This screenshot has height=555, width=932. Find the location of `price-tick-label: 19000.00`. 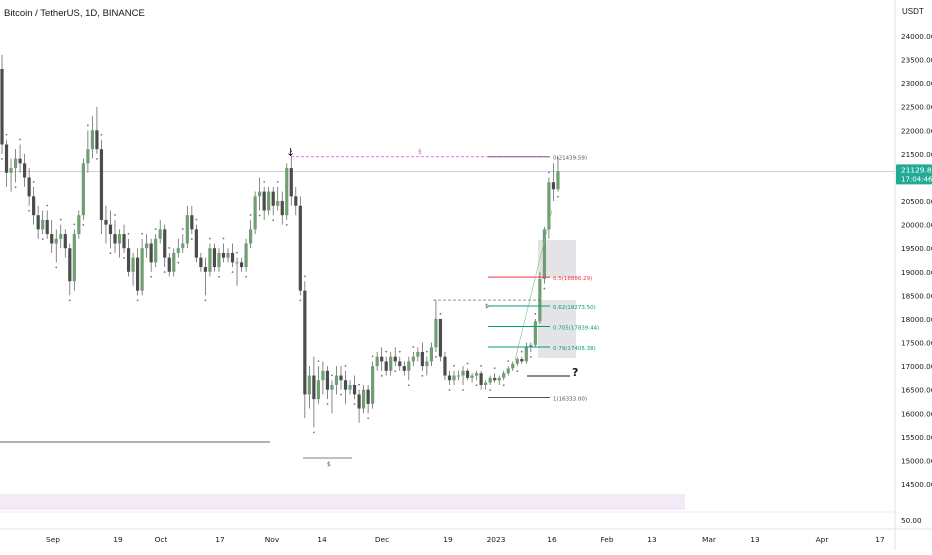

price-tick-label: 19000.00 is located at coordinates (916, 272).